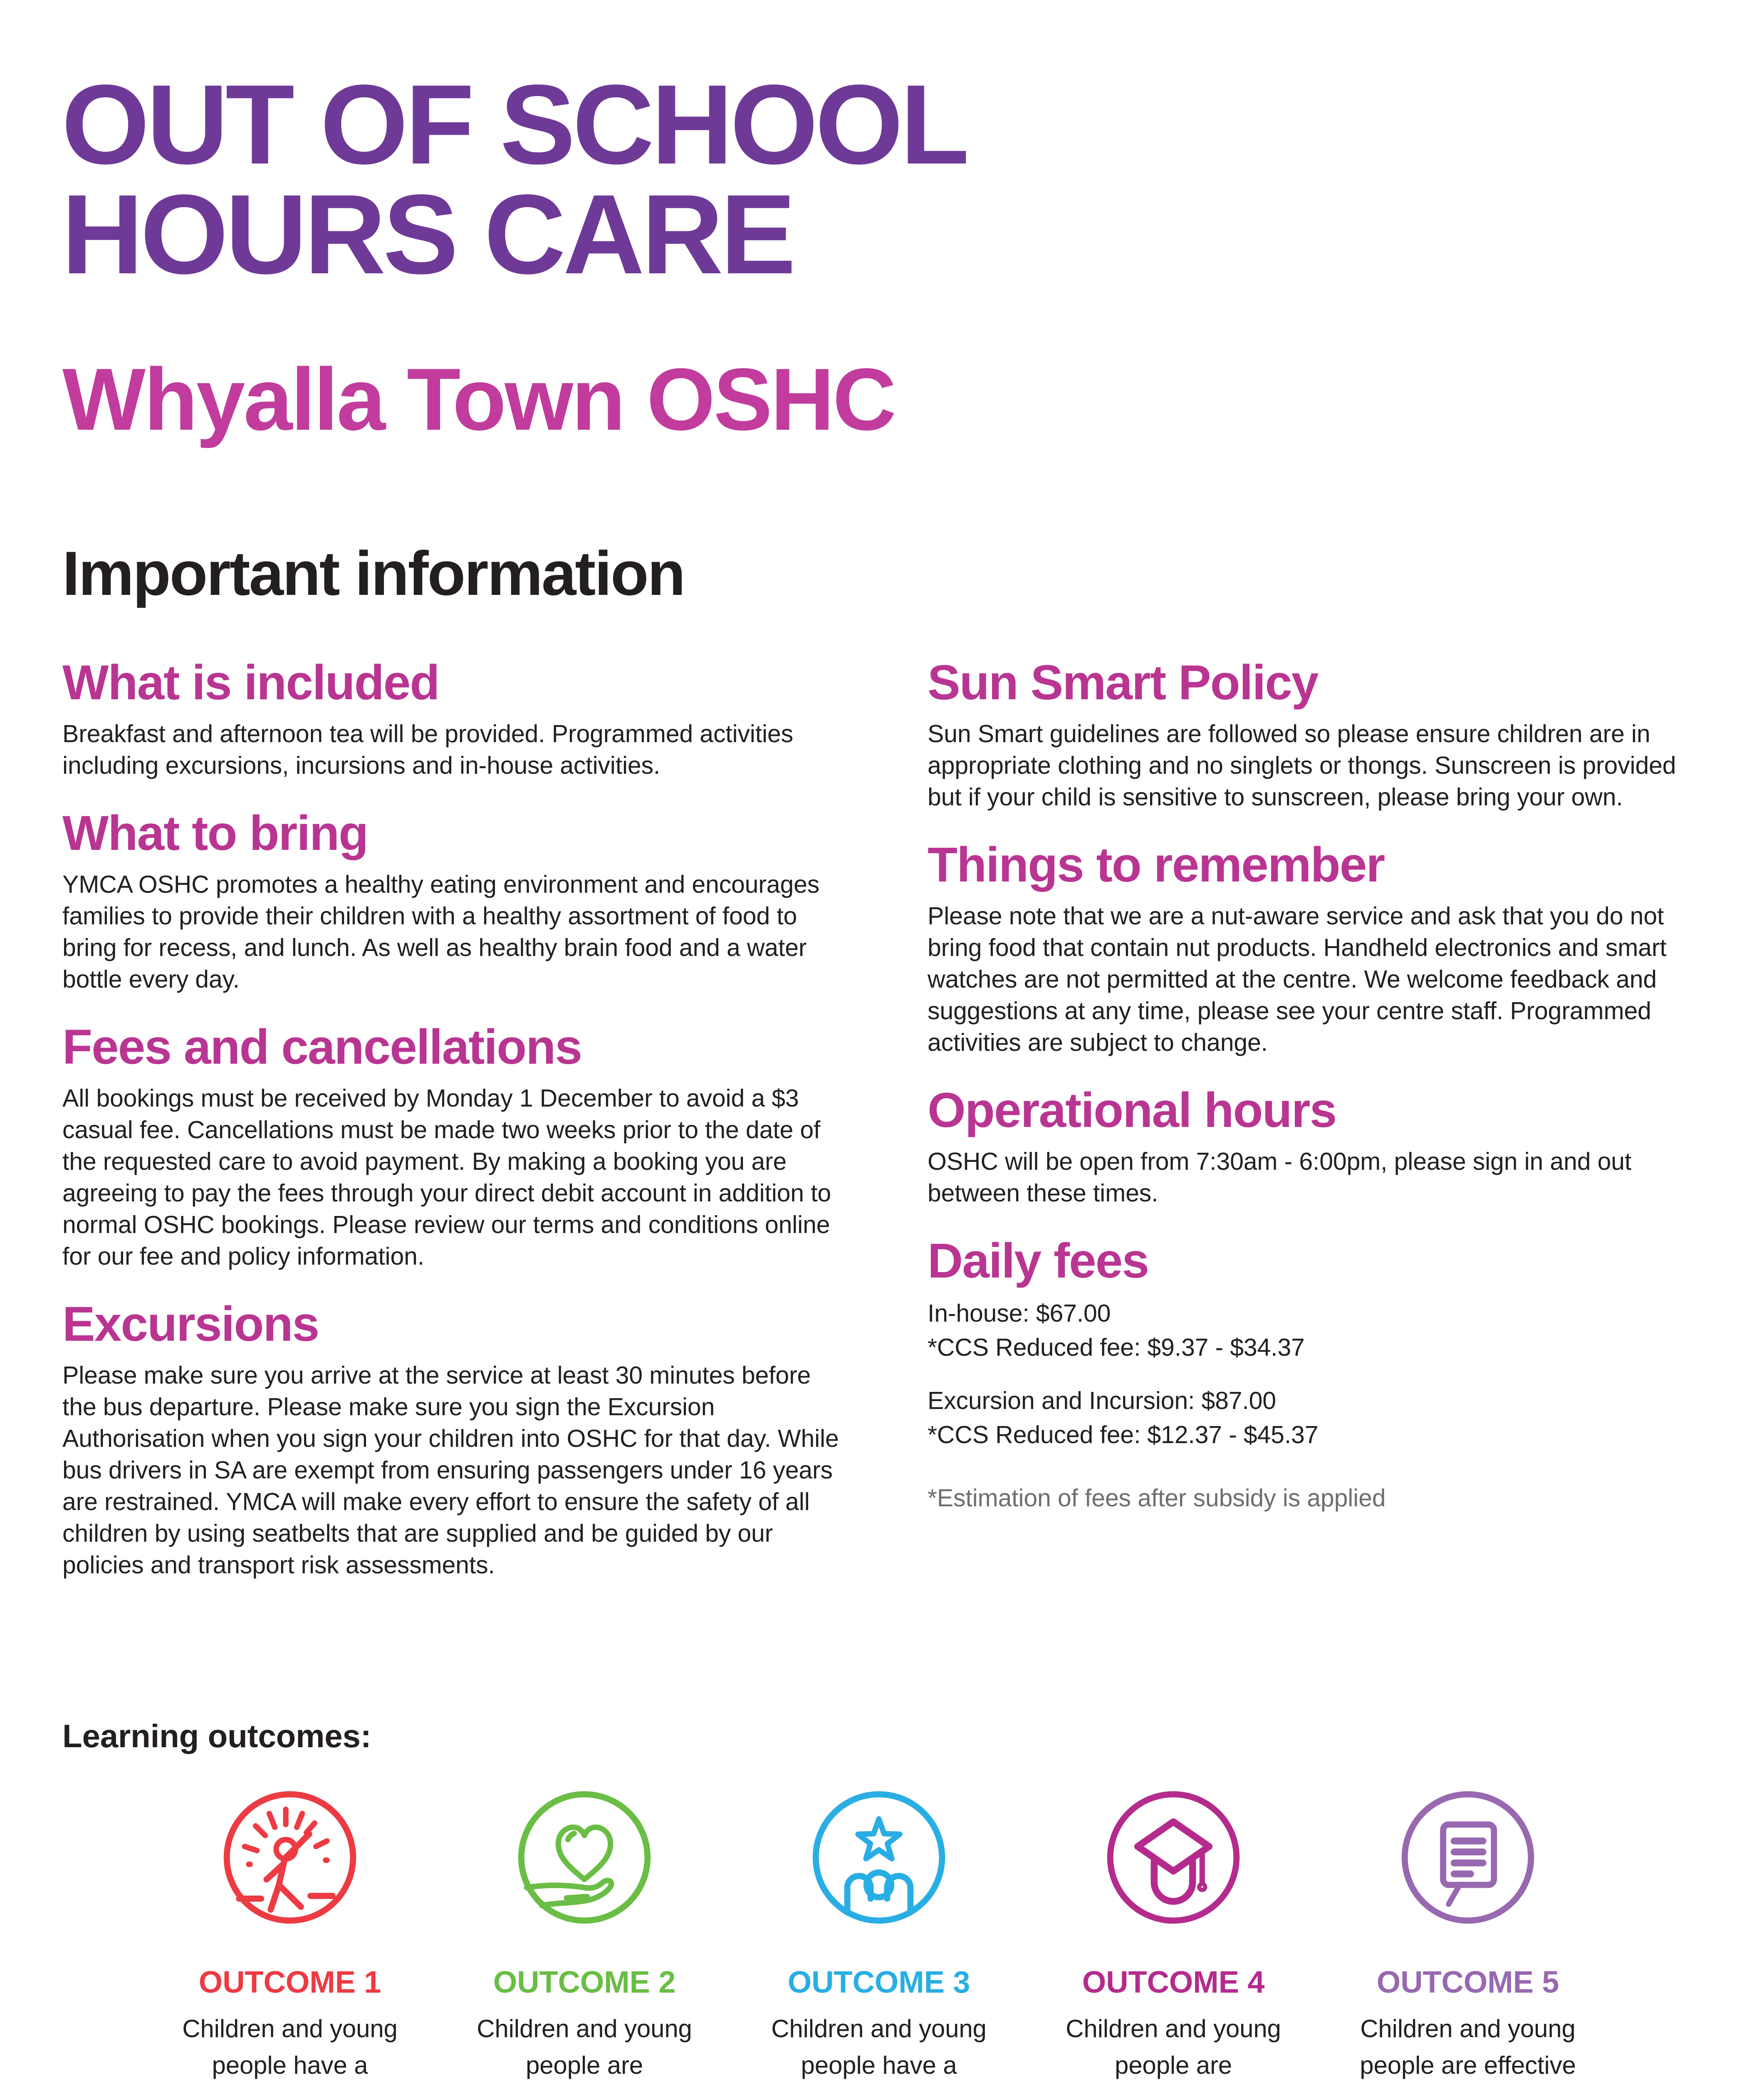 Image resolution: width=1764 pixels, height=2080 pixels. I want to click on section-heading: What to bring, so click(215, 833).